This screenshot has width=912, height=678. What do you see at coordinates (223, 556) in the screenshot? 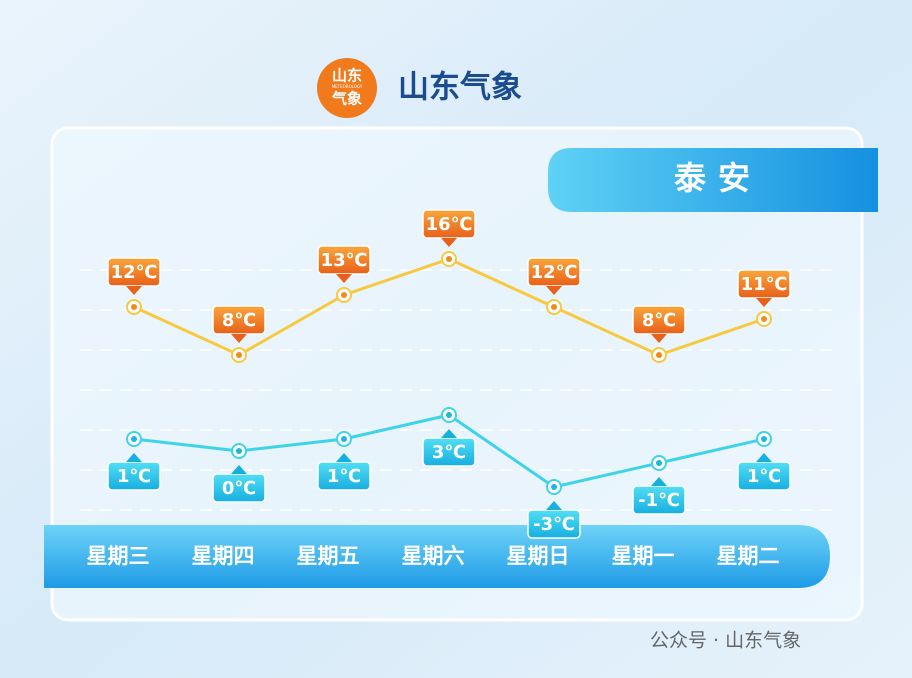
I see `x-tick-label: 星期四` at bounding box center [223, 556].